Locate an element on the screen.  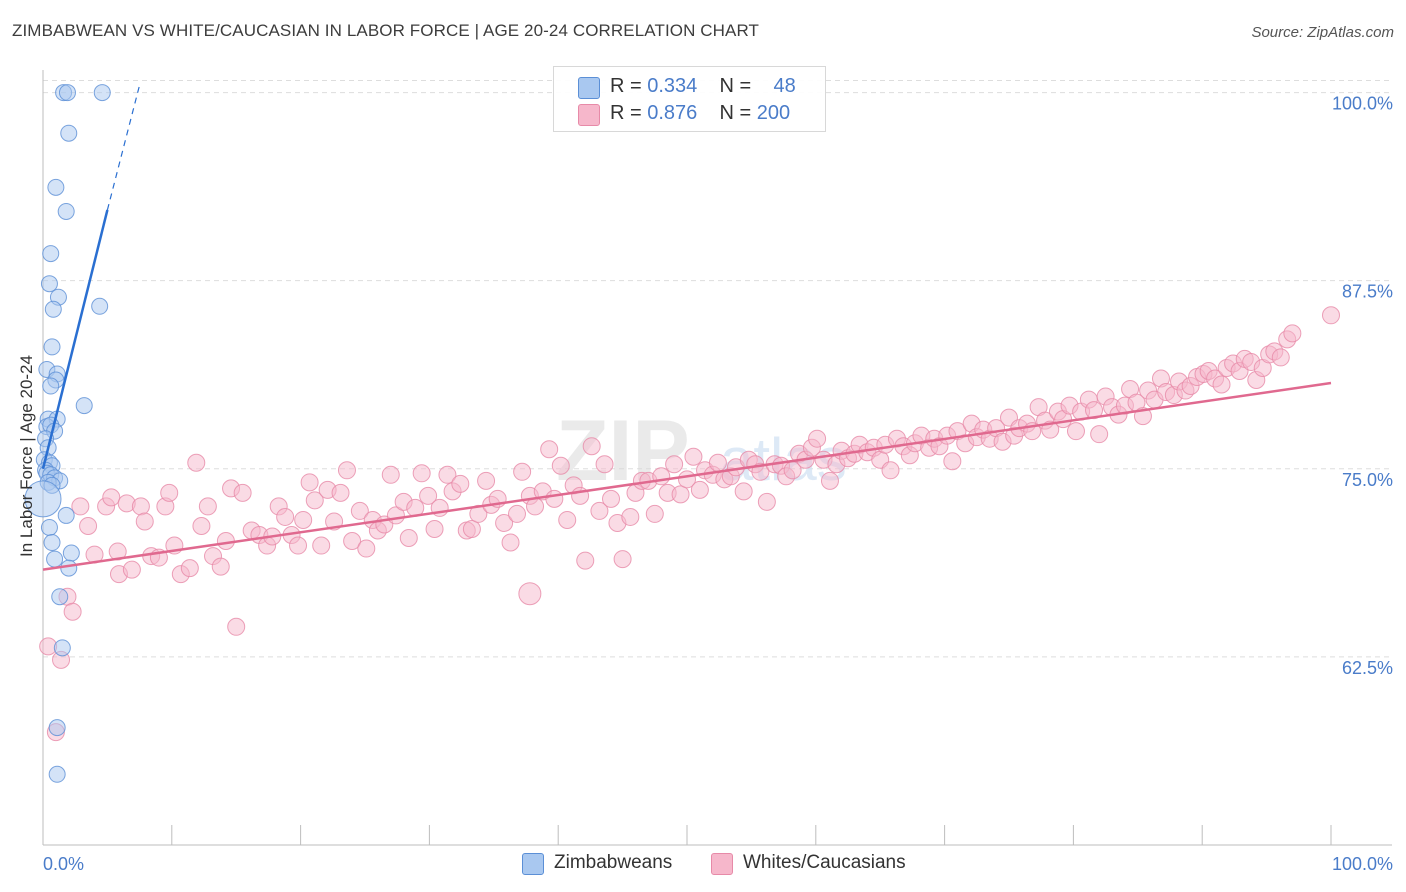
r-value: 0.876 is located at coordinates (672, 113).